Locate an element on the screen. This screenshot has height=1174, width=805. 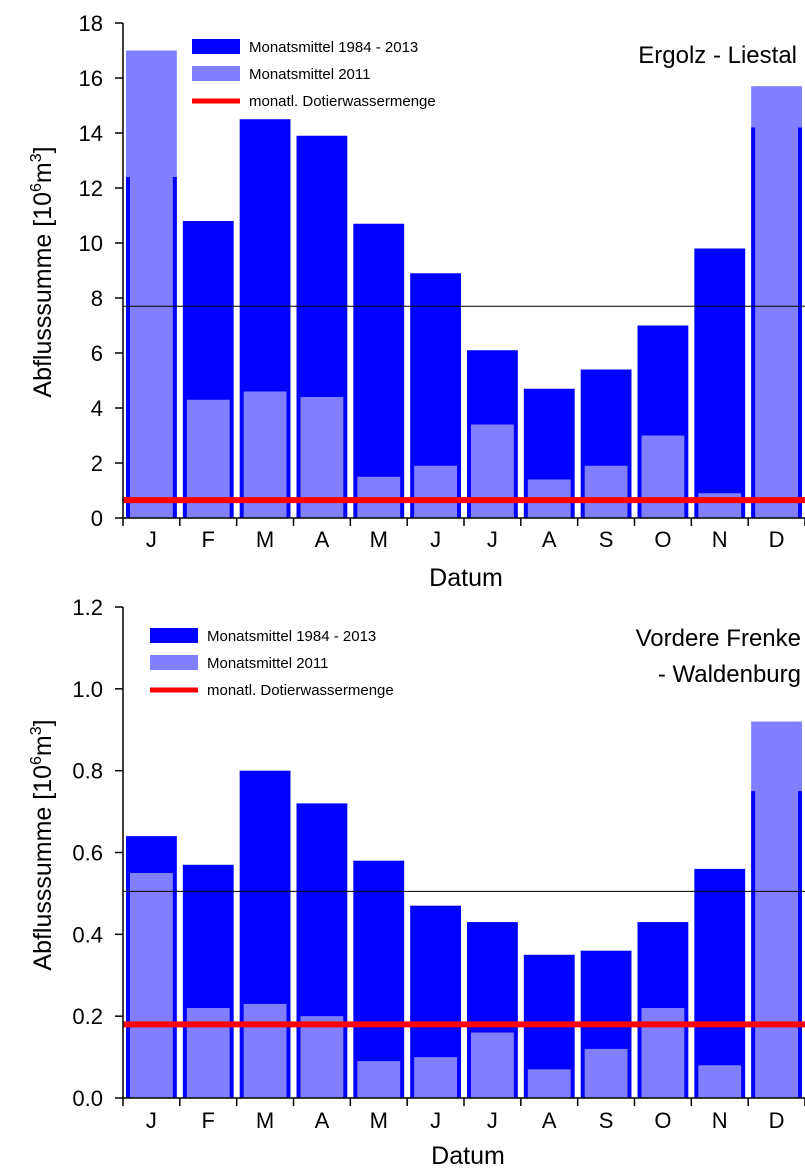
y-tick-label: 0.4 is located at coordinates (87, 934).